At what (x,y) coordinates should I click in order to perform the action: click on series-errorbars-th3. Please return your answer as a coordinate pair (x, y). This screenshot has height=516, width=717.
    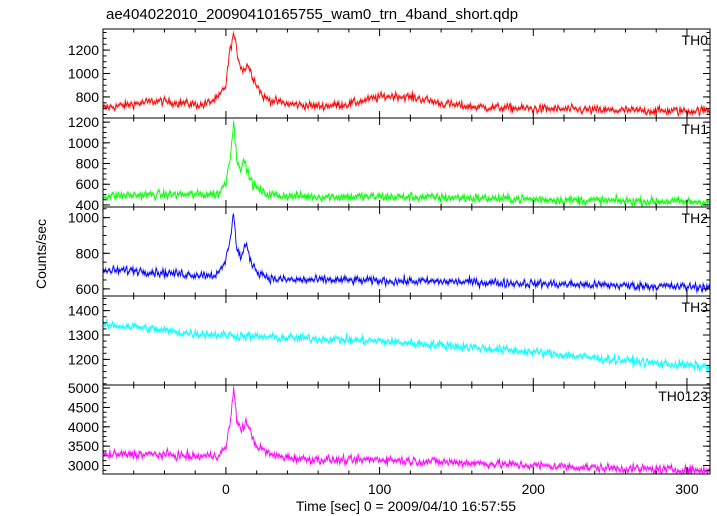
    Looking at the image, I should click on (406, 345).